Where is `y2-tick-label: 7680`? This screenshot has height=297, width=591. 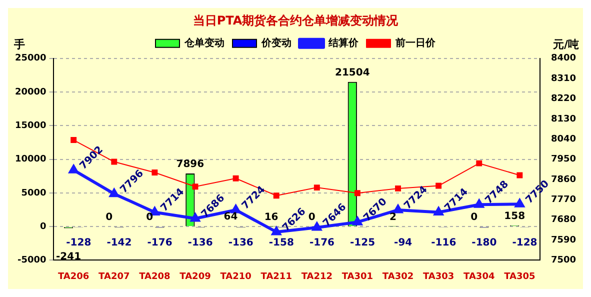 y2-tick-label: 7680 is located at coordinates (563, 220).